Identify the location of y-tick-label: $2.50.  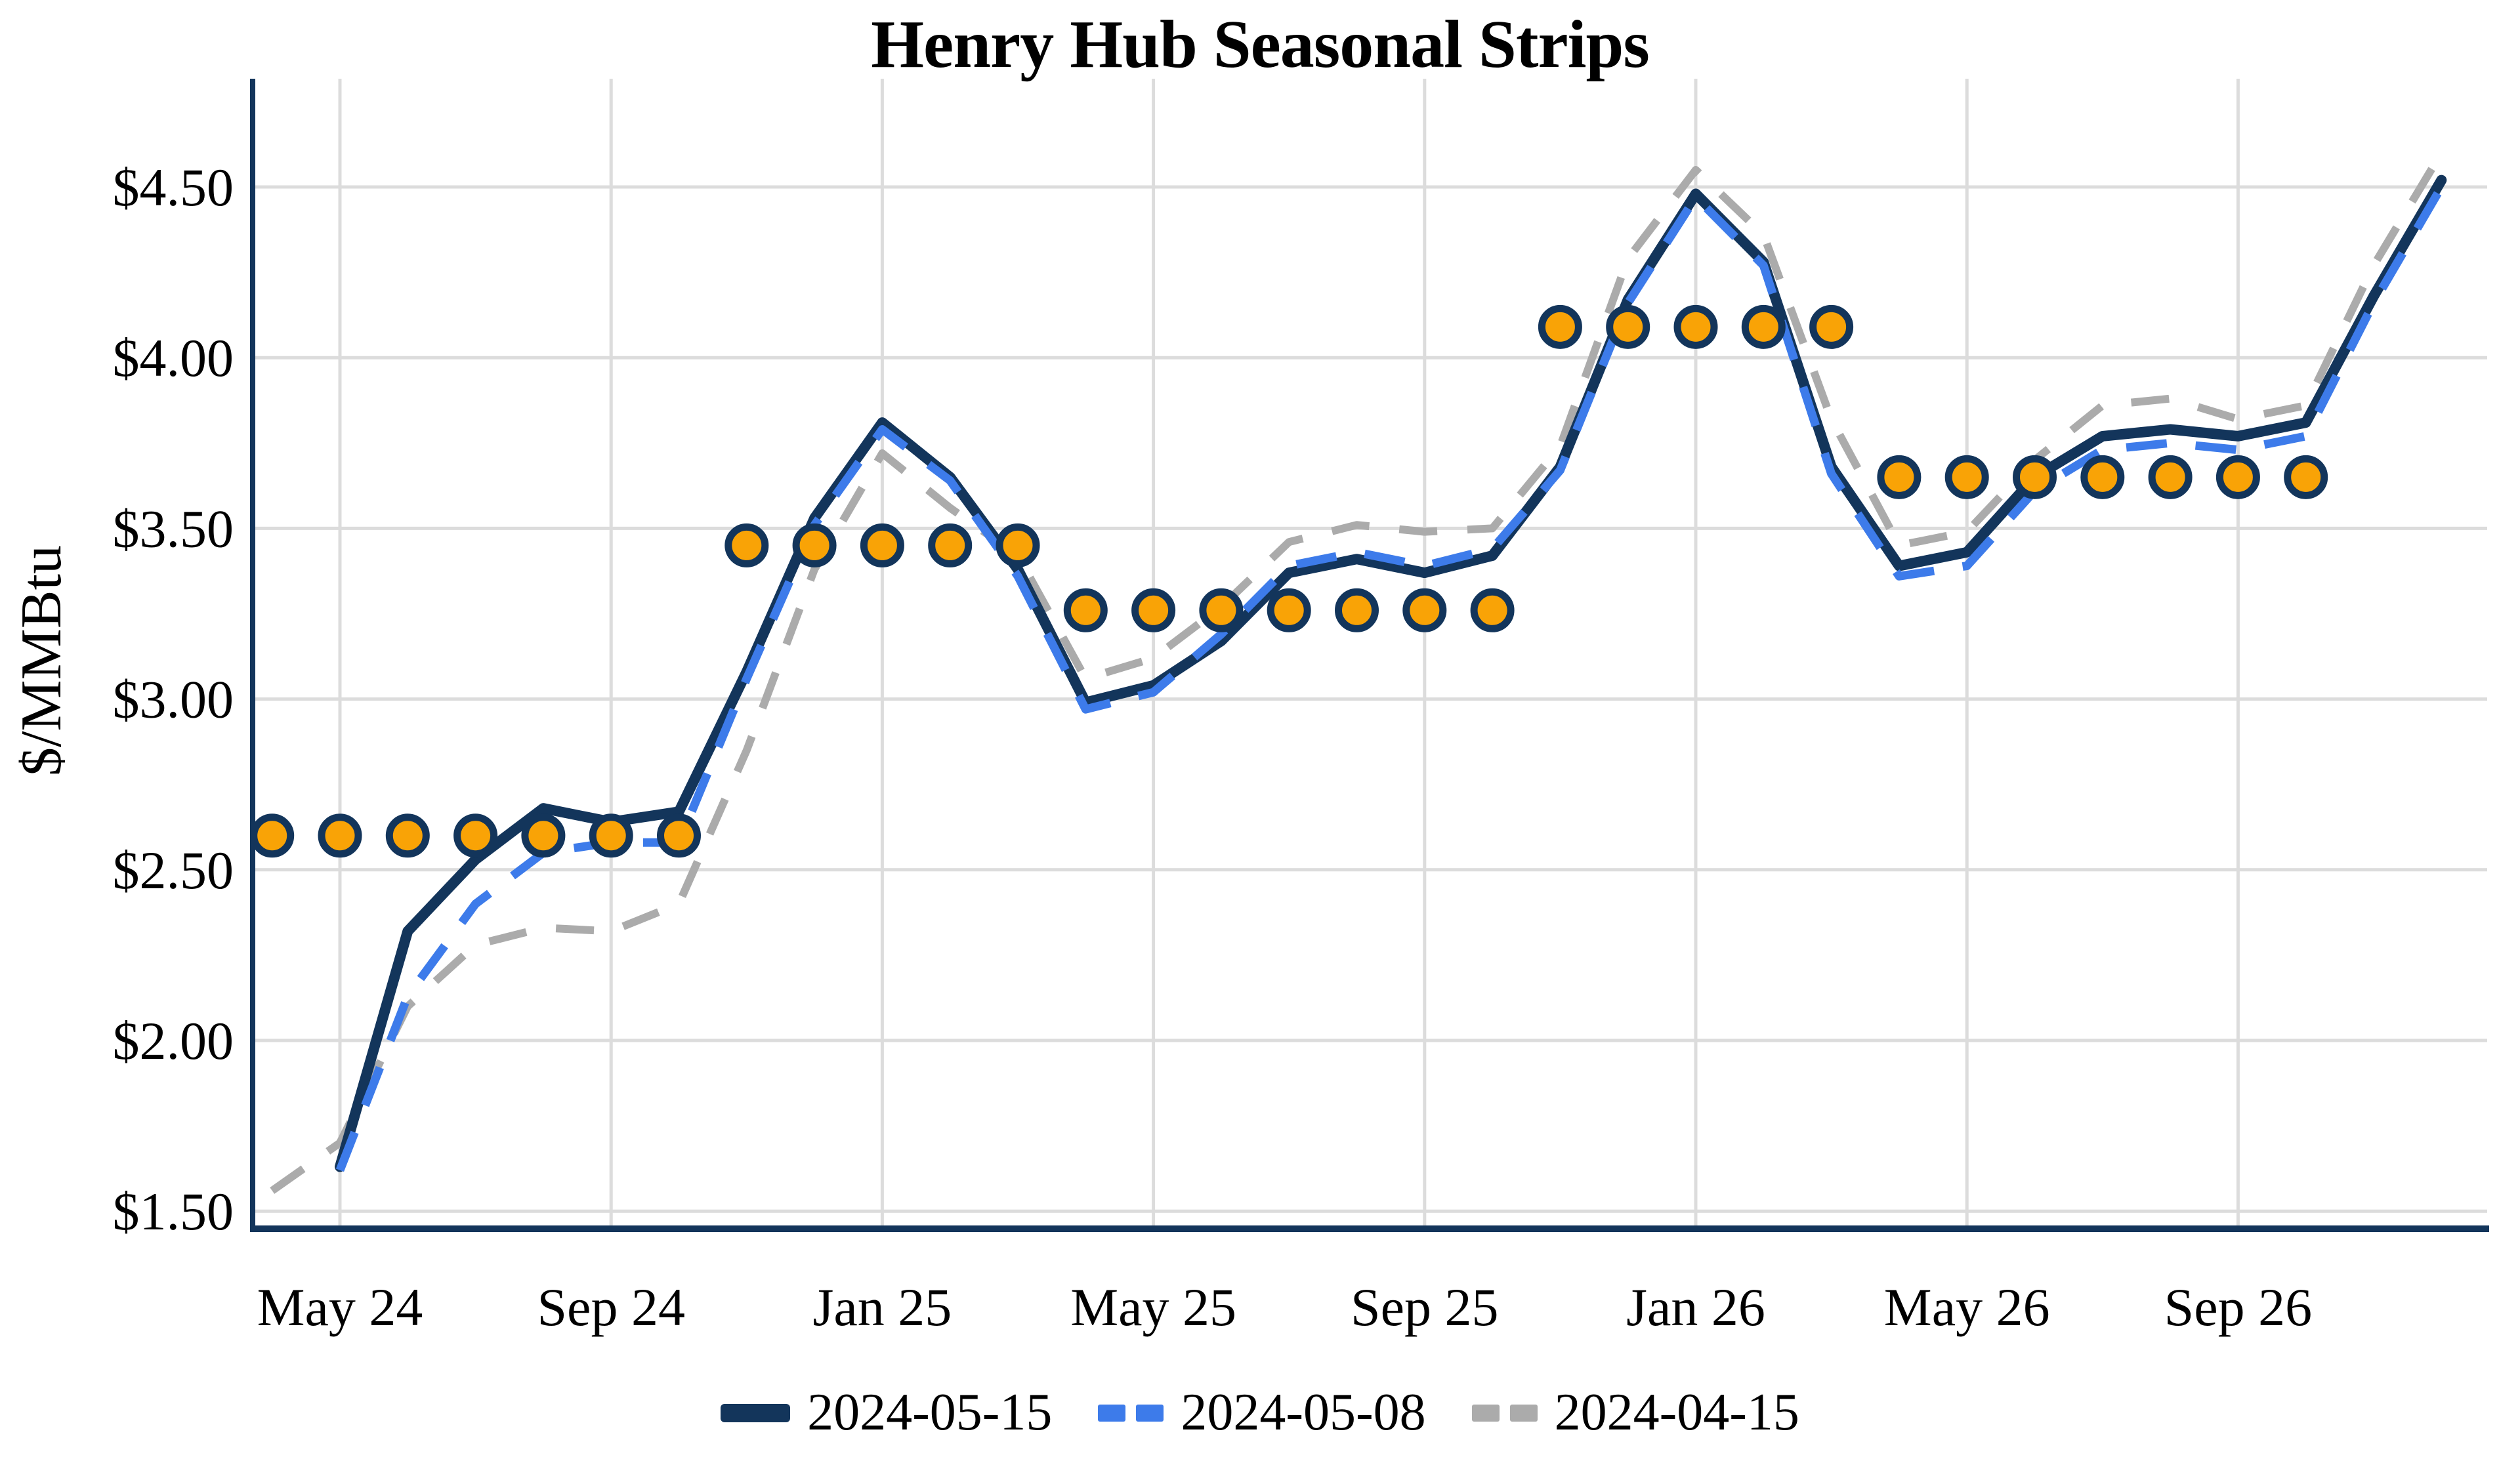
(173, 870).